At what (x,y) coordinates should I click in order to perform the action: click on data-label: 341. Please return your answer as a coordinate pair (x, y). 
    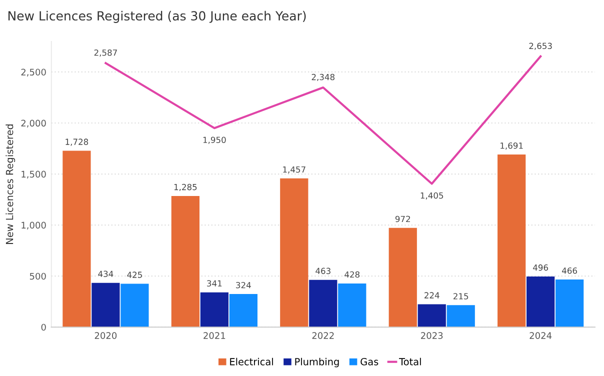
    Looking at the image, I should click on (214, 283).